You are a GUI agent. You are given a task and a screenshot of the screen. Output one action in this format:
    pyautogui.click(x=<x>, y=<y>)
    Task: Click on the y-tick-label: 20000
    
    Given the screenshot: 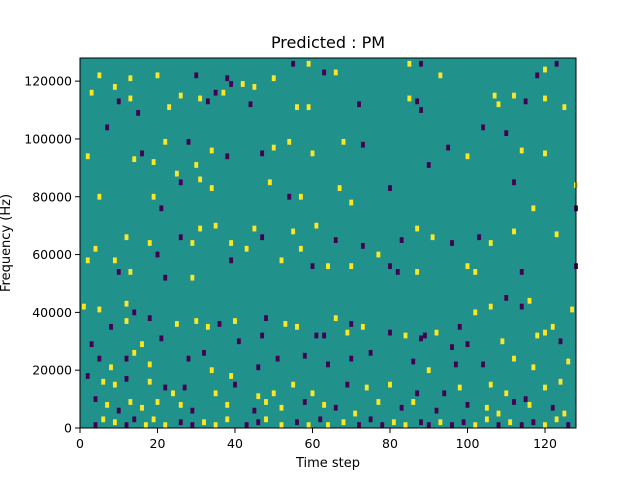 What is the action you would take?
    pyautogui.click(x=52, y=370)
    